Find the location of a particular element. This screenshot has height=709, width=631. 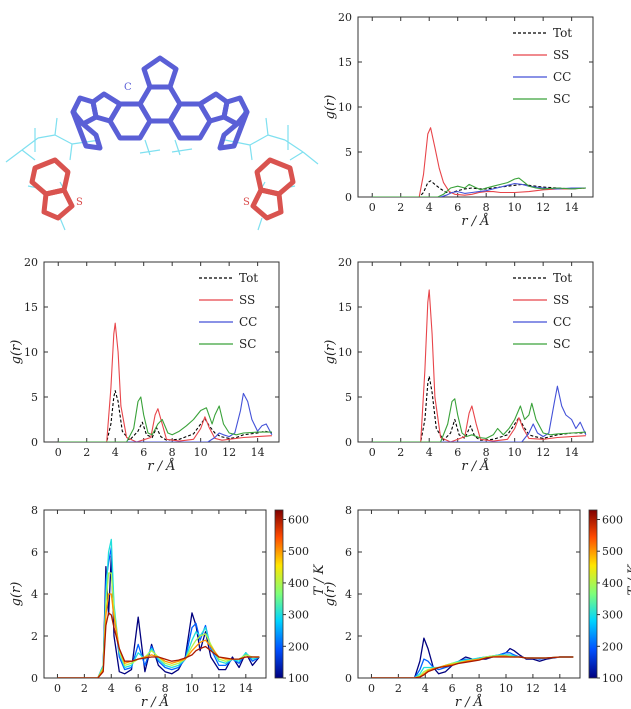

y-tick-label: 6 is located at coordinates (348, 552).